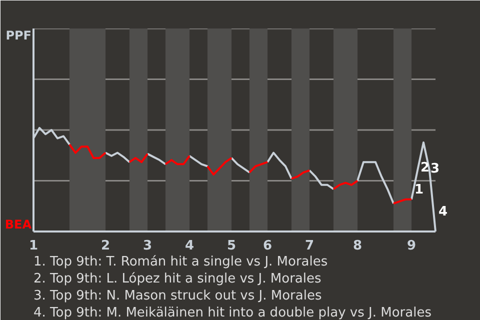 The height and width of the screenshot is (320, 480). What do you see at coordinates (19, 35) in the screenshot?
I see `text: PPF` at bounding box center [19, 35].